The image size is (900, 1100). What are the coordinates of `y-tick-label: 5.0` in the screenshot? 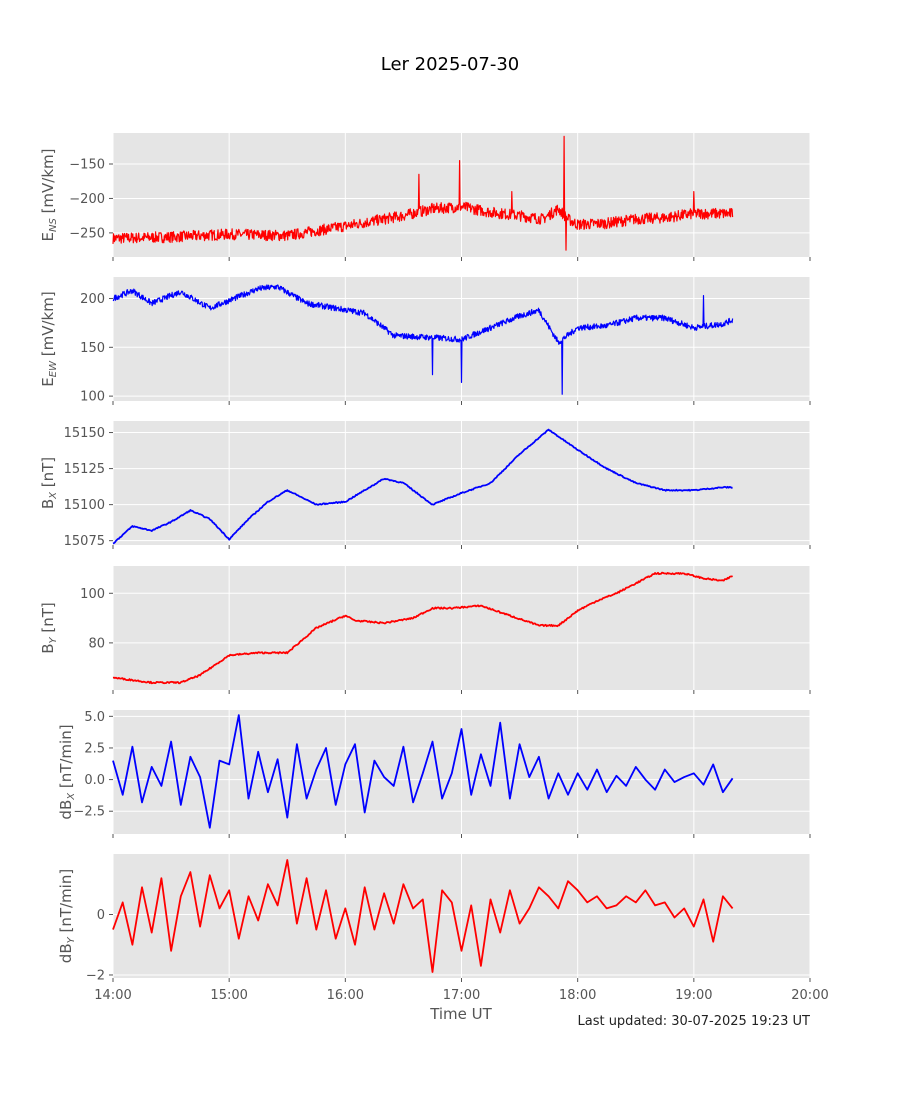 It's located at (94, 717).